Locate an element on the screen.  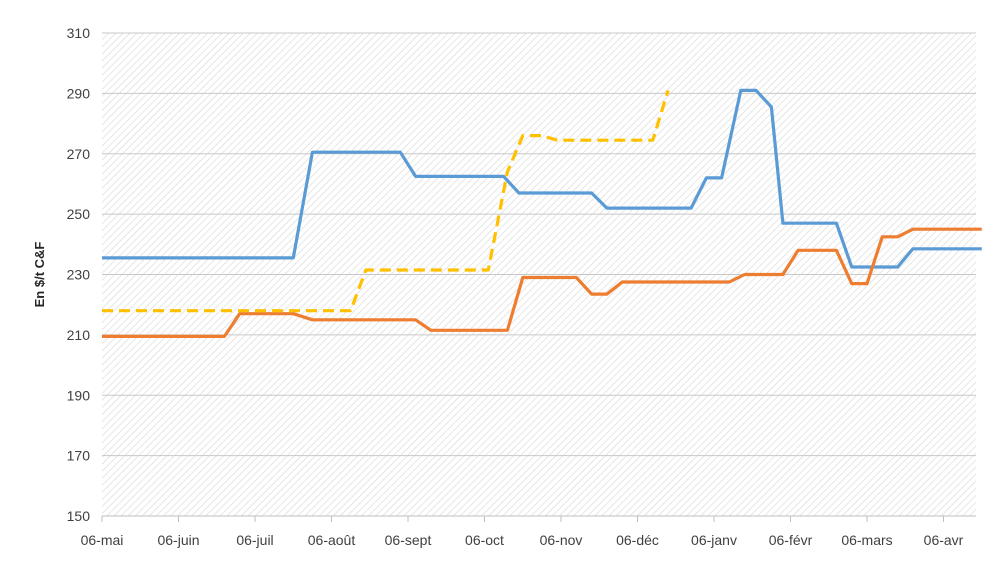
x-tick-label: 06-nov is located at coordinates (561, 540).